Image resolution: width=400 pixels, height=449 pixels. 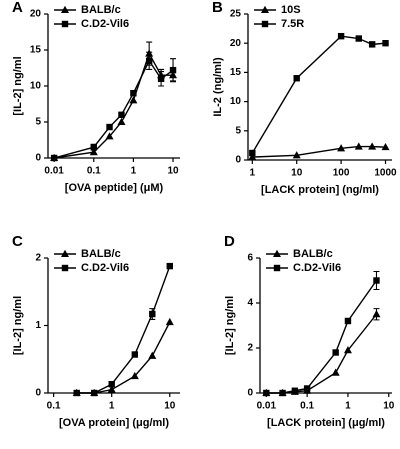 I want to click on legend-label: 7.5R, so click(x=292, y=24).